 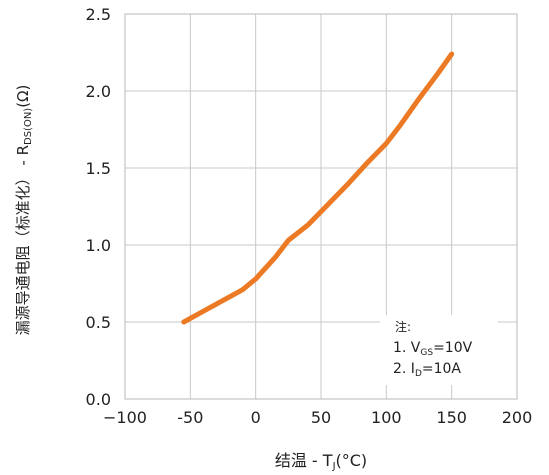 What do you see at coordinates (98, 207) in the screenshot?
I see `y-tick-labels: 0.0 0.5 1.0 1.5 2.0 2.5` at bounding box center [98, 207].